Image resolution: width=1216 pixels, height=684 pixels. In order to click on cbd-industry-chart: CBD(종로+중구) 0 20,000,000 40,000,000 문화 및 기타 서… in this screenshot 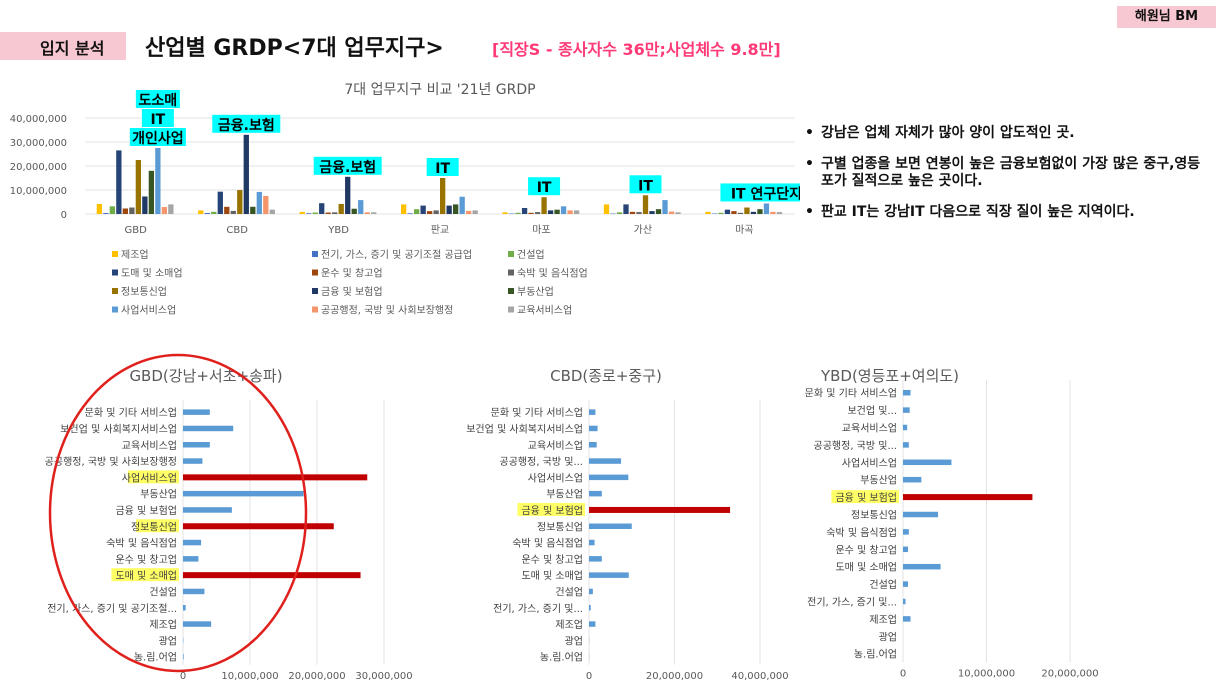, I will do `click(627, 524)`.